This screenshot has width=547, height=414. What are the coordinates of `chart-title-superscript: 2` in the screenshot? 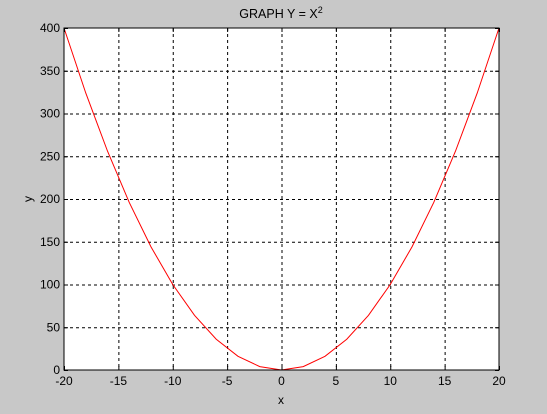 It's located at (320, 10).